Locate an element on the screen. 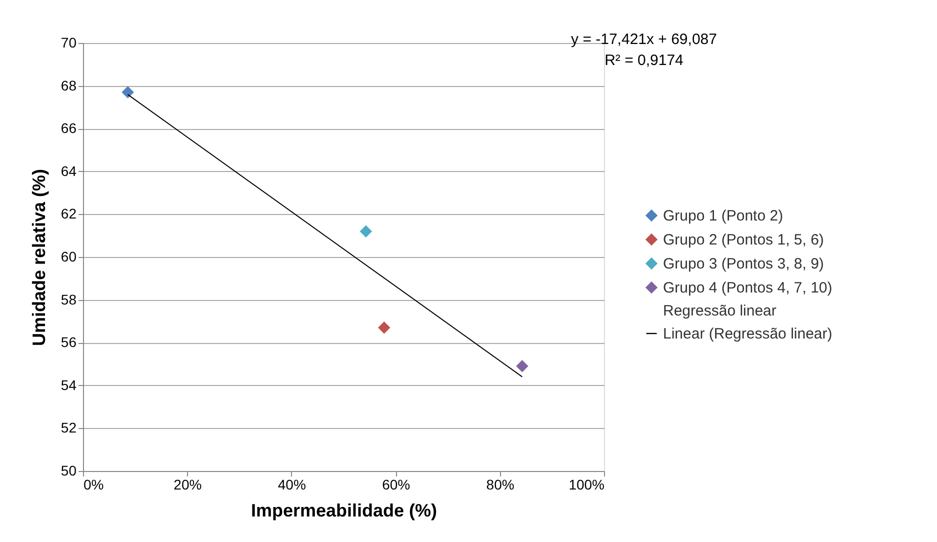 The width and height of the screenshot is (937, 542). y-tick-label: 54 is located at coordinates (68, 384).